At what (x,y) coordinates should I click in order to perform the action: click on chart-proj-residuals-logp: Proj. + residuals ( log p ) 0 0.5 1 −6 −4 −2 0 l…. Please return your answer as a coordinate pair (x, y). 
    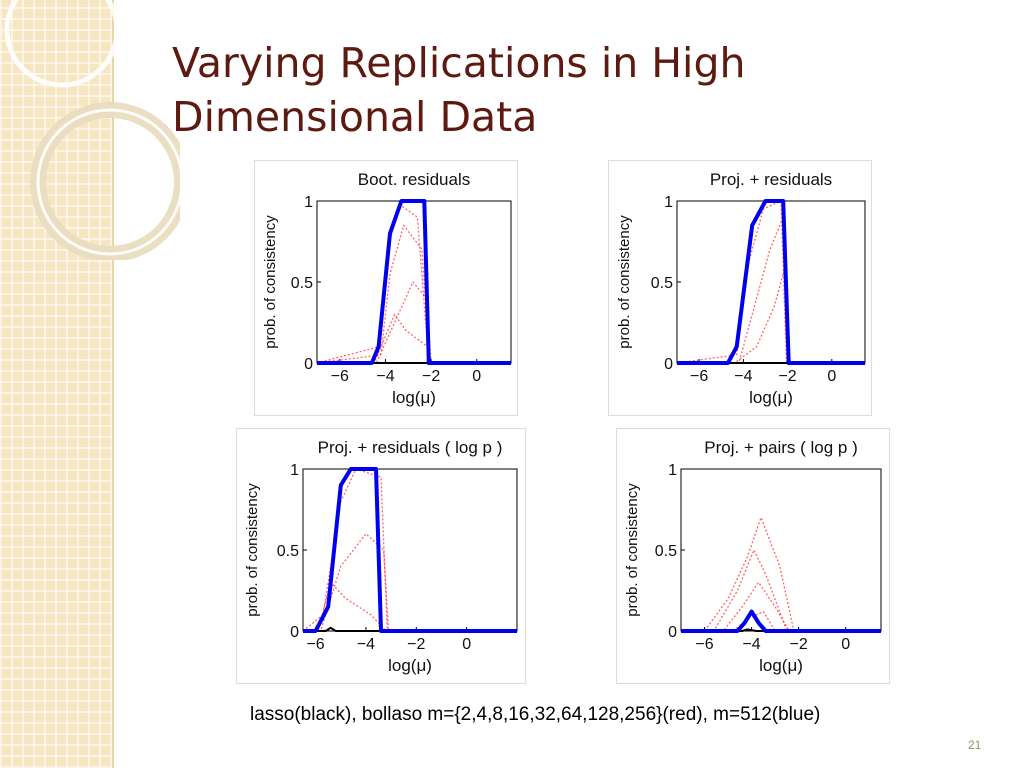
    Looking at the image, I should click on (381, 556).